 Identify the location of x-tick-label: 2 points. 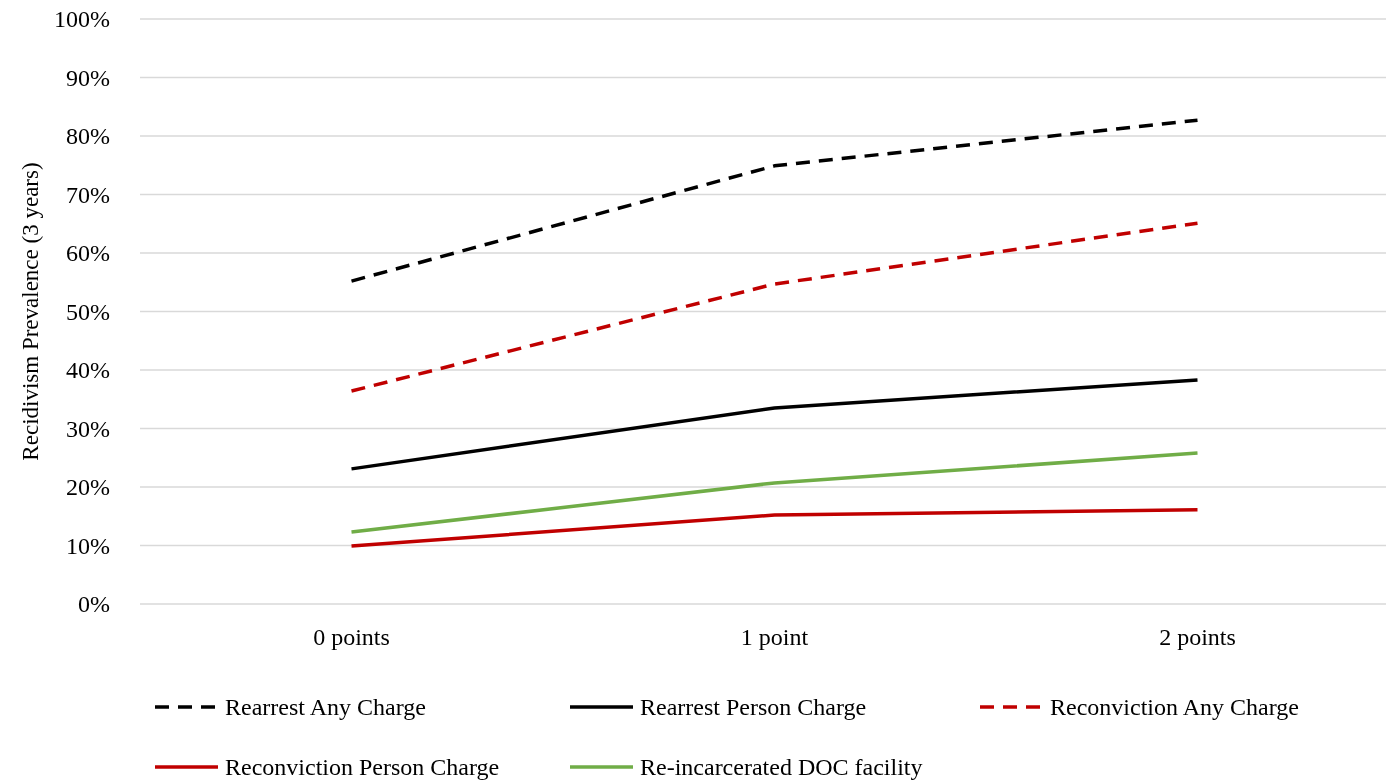
(1197, 637).